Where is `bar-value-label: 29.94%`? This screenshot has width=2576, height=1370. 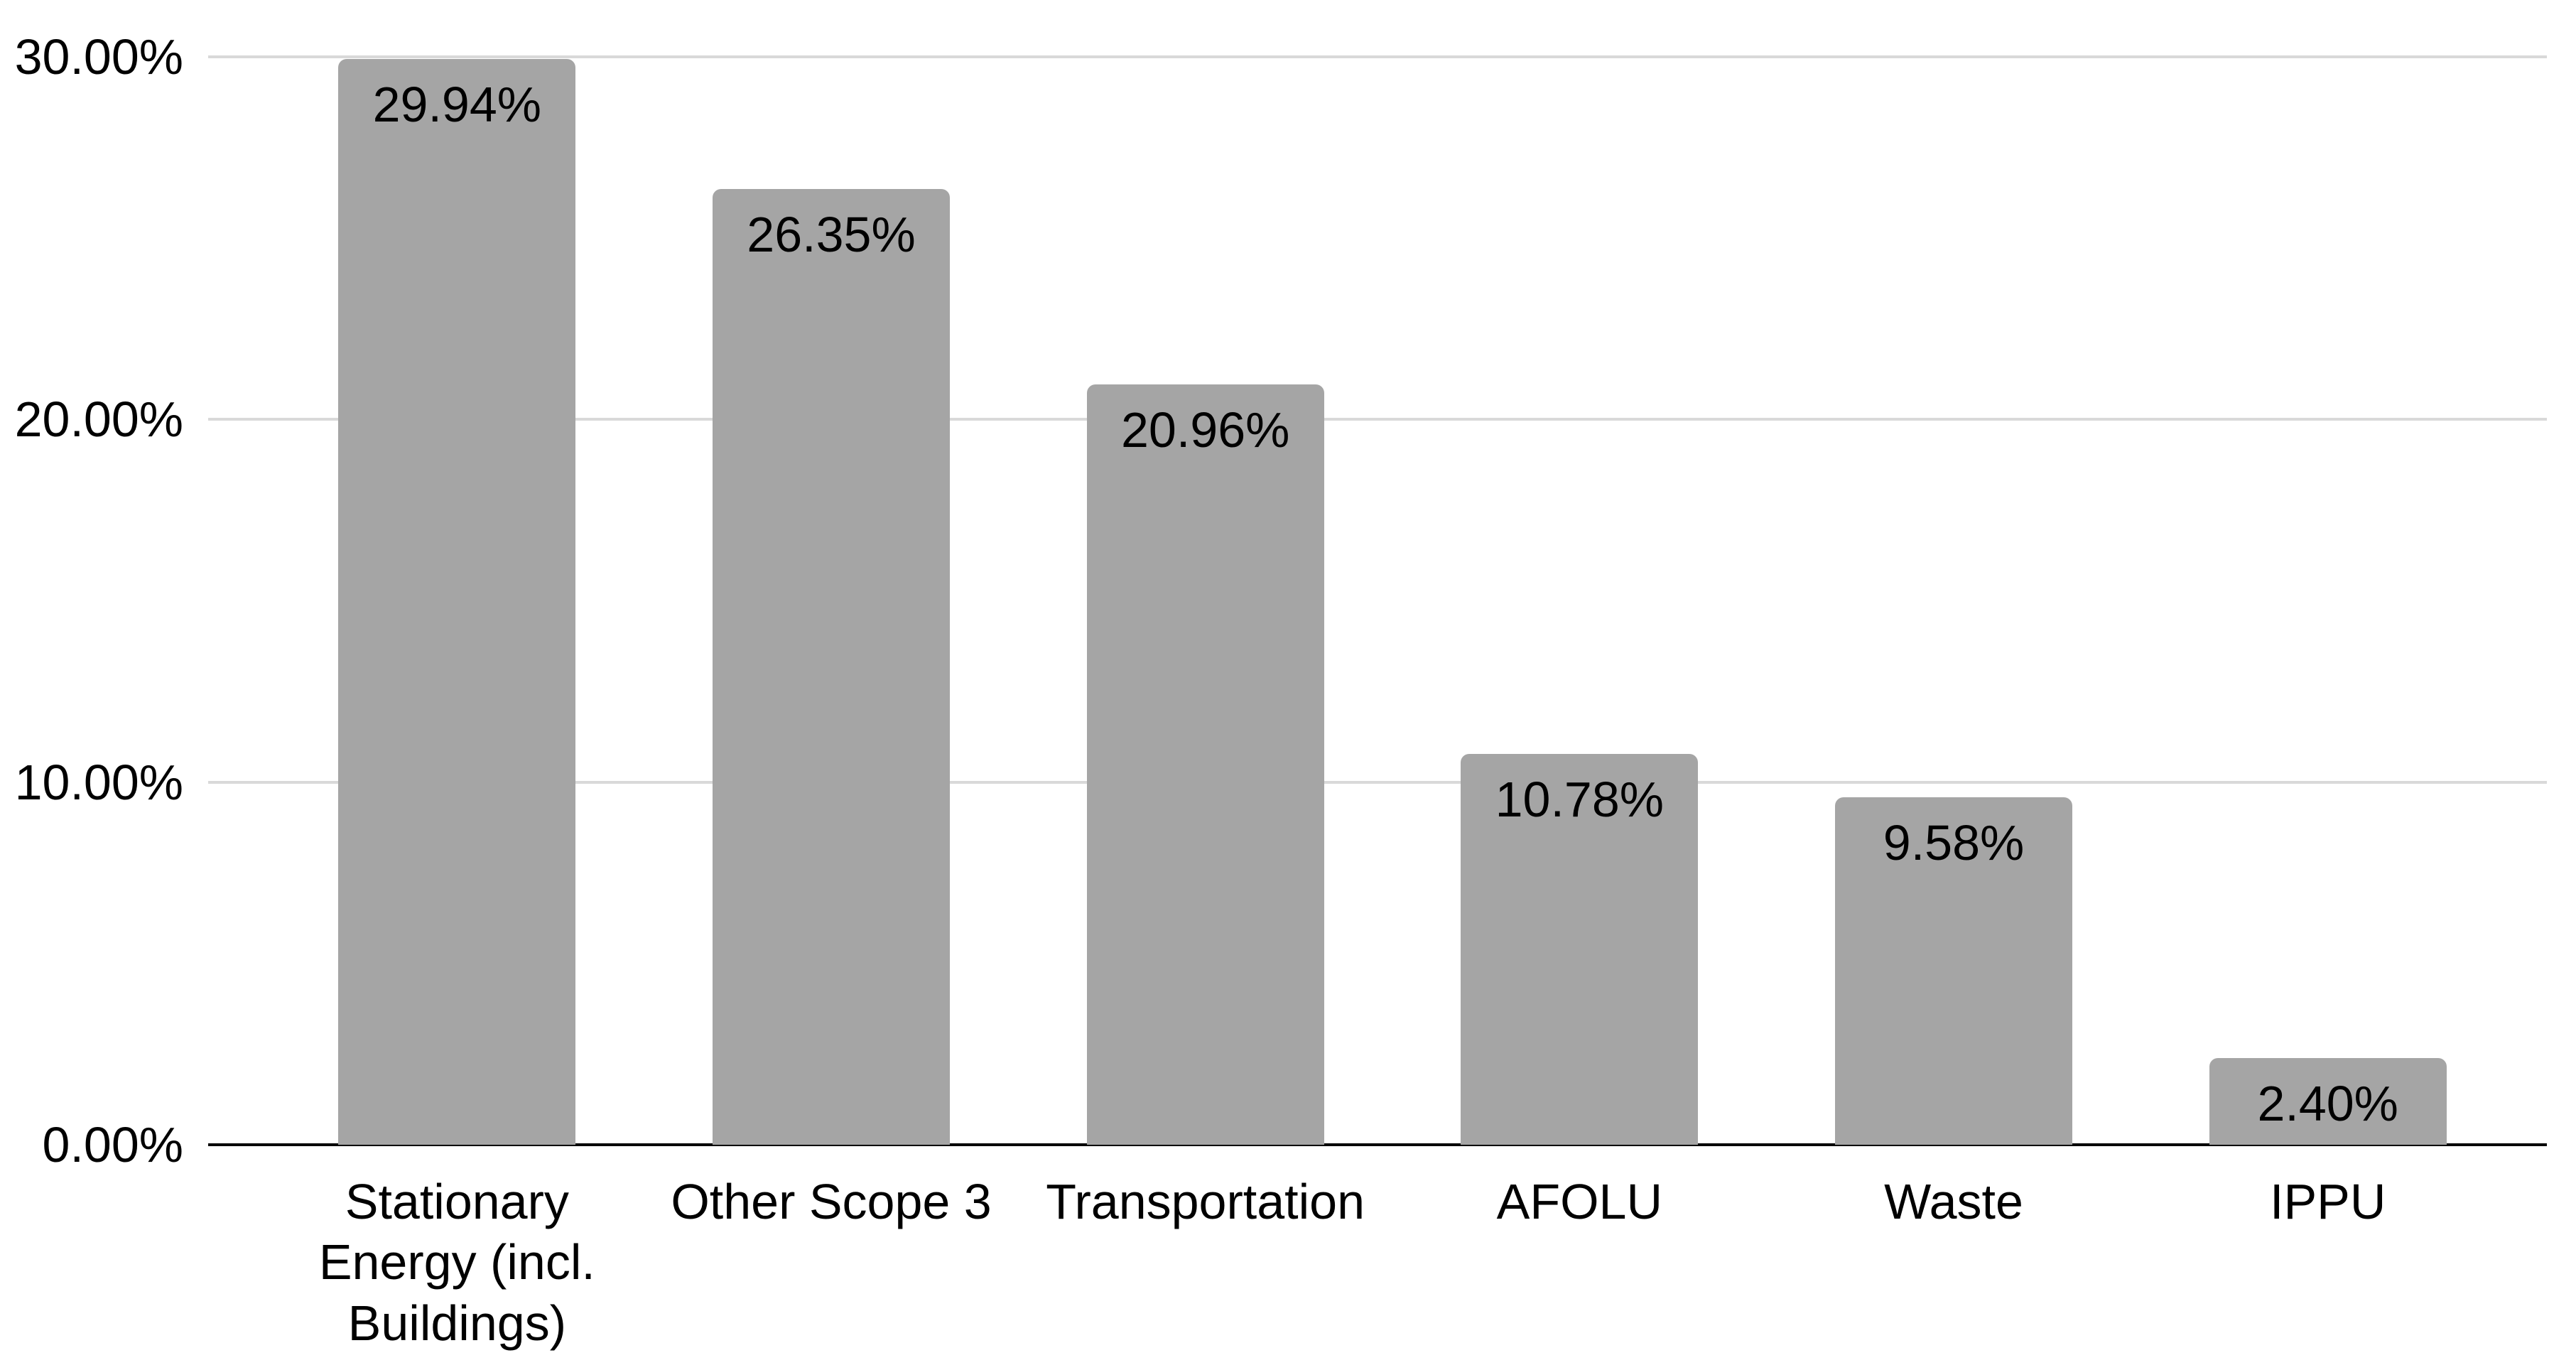
bar-value-label: 29.94% is located at coordinates (457, 105).